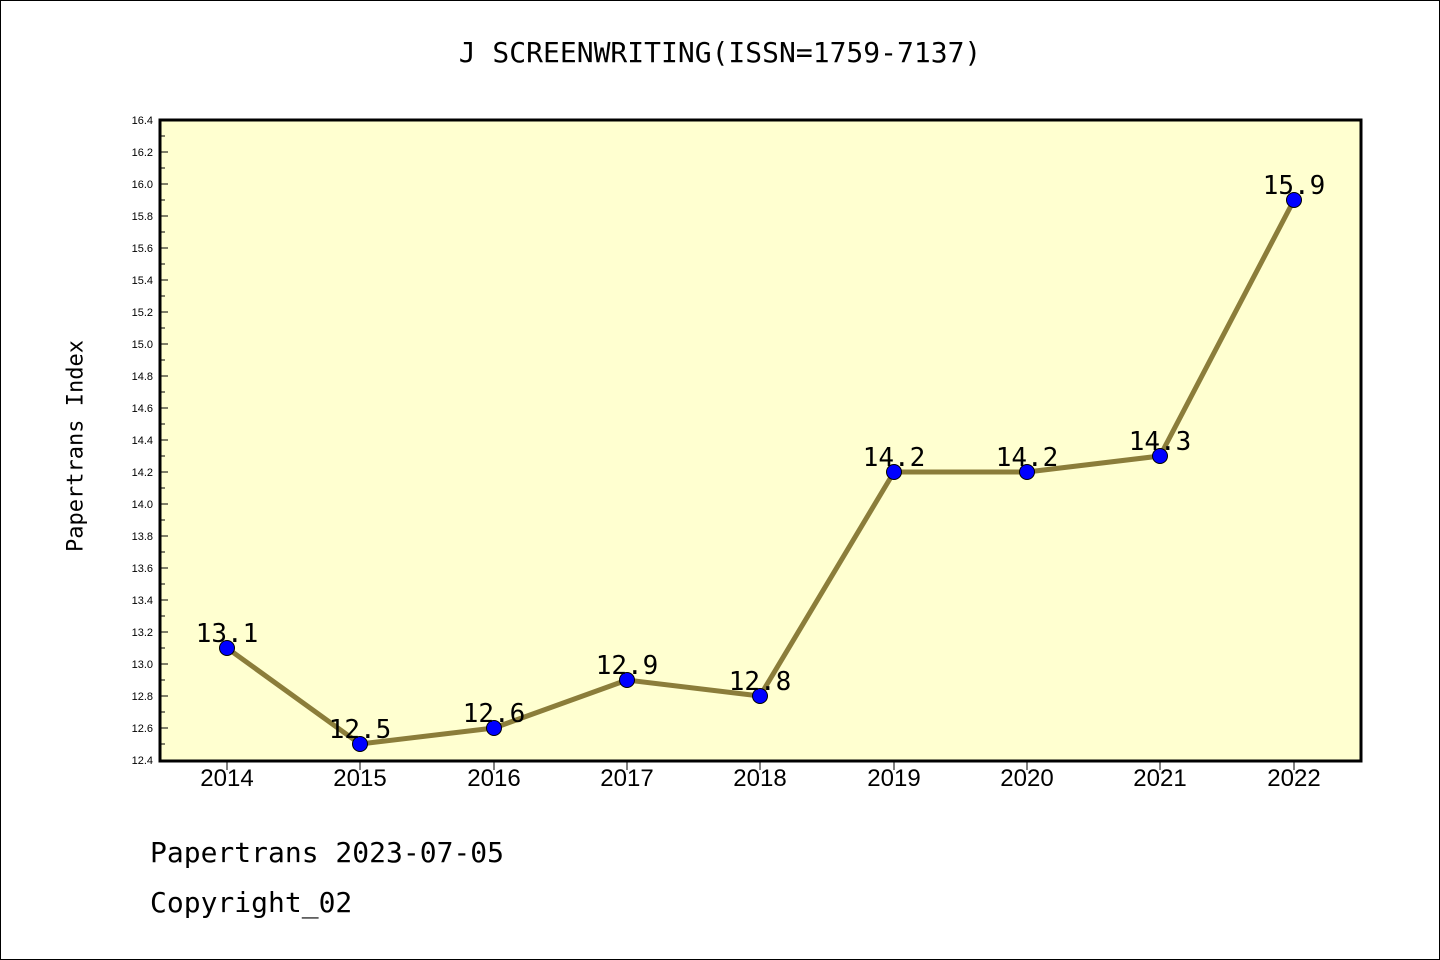  I want to click on y-tick-label: 14.4, so click(142, 441).